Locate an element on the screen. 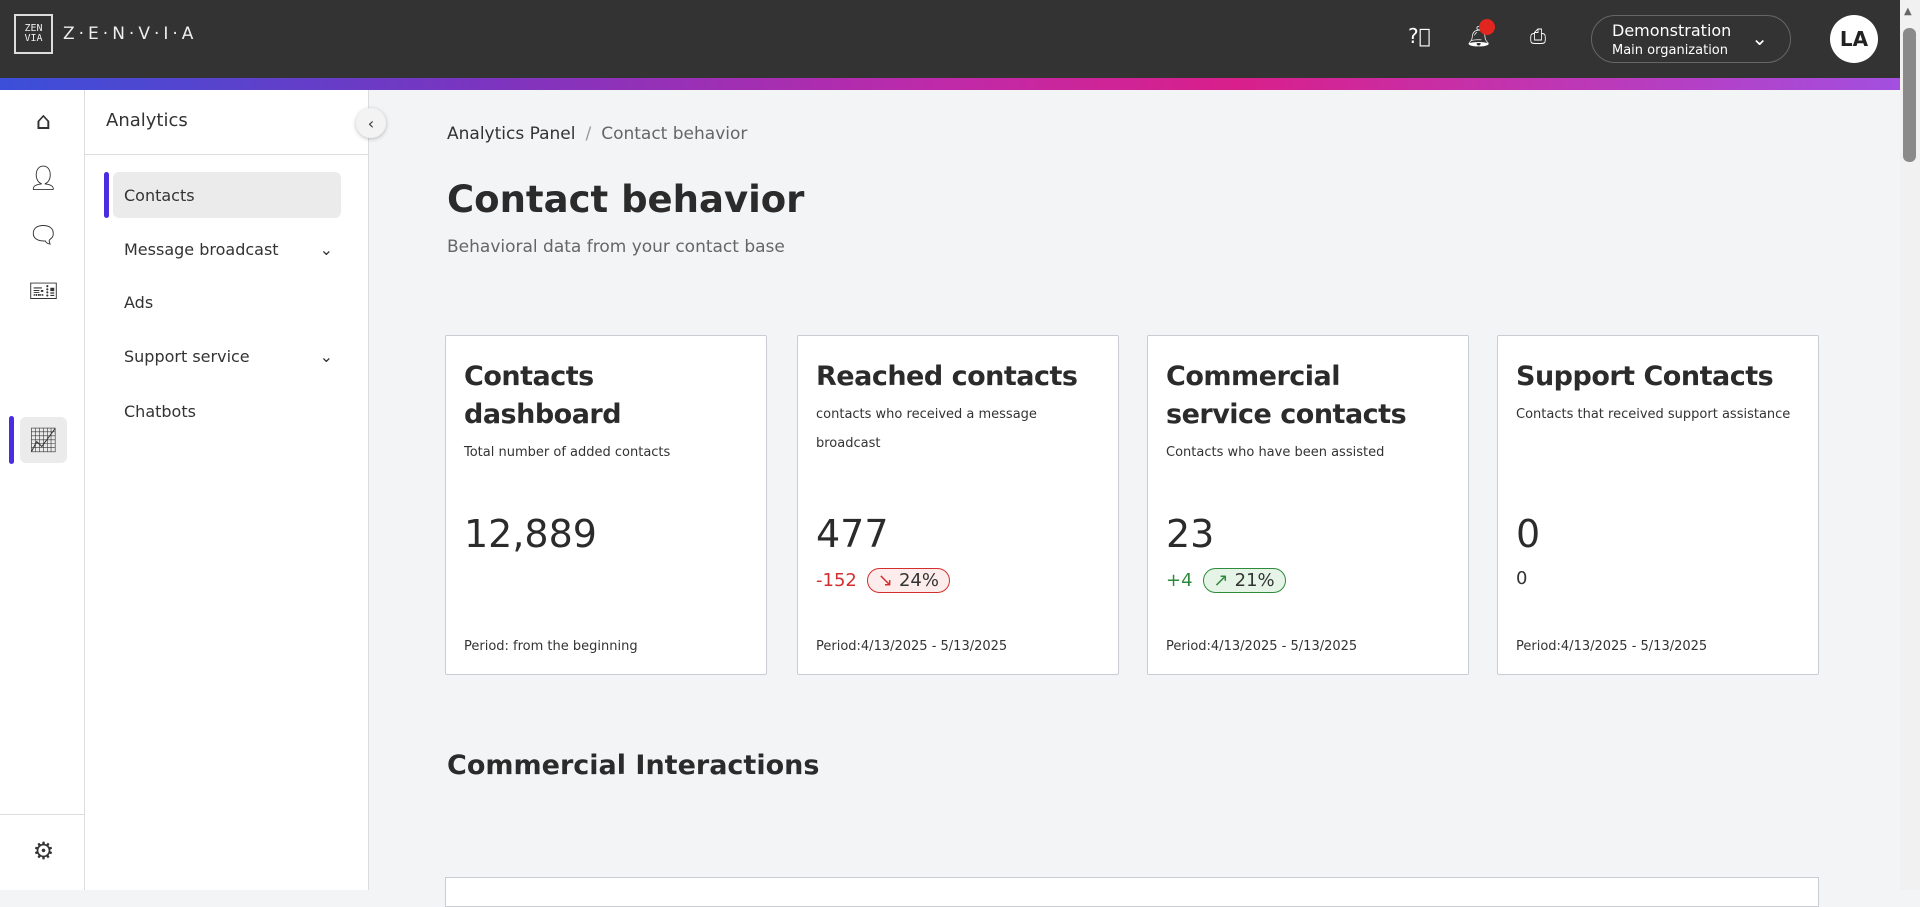  label: Support service is located at coordinates (187, 356).